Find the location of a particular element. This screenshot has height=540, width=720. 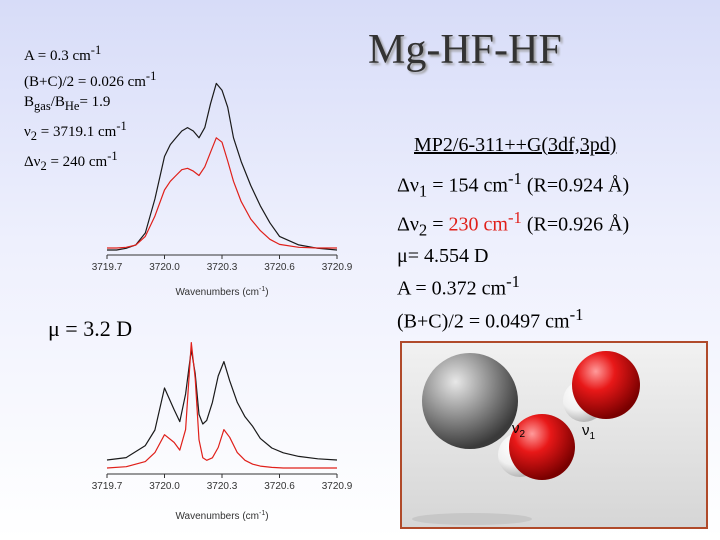

spectrum-bottom-ticks: 3719.7 3720.0 3720.3 3720.6 3720.9 is located at coordinates (222, 483).